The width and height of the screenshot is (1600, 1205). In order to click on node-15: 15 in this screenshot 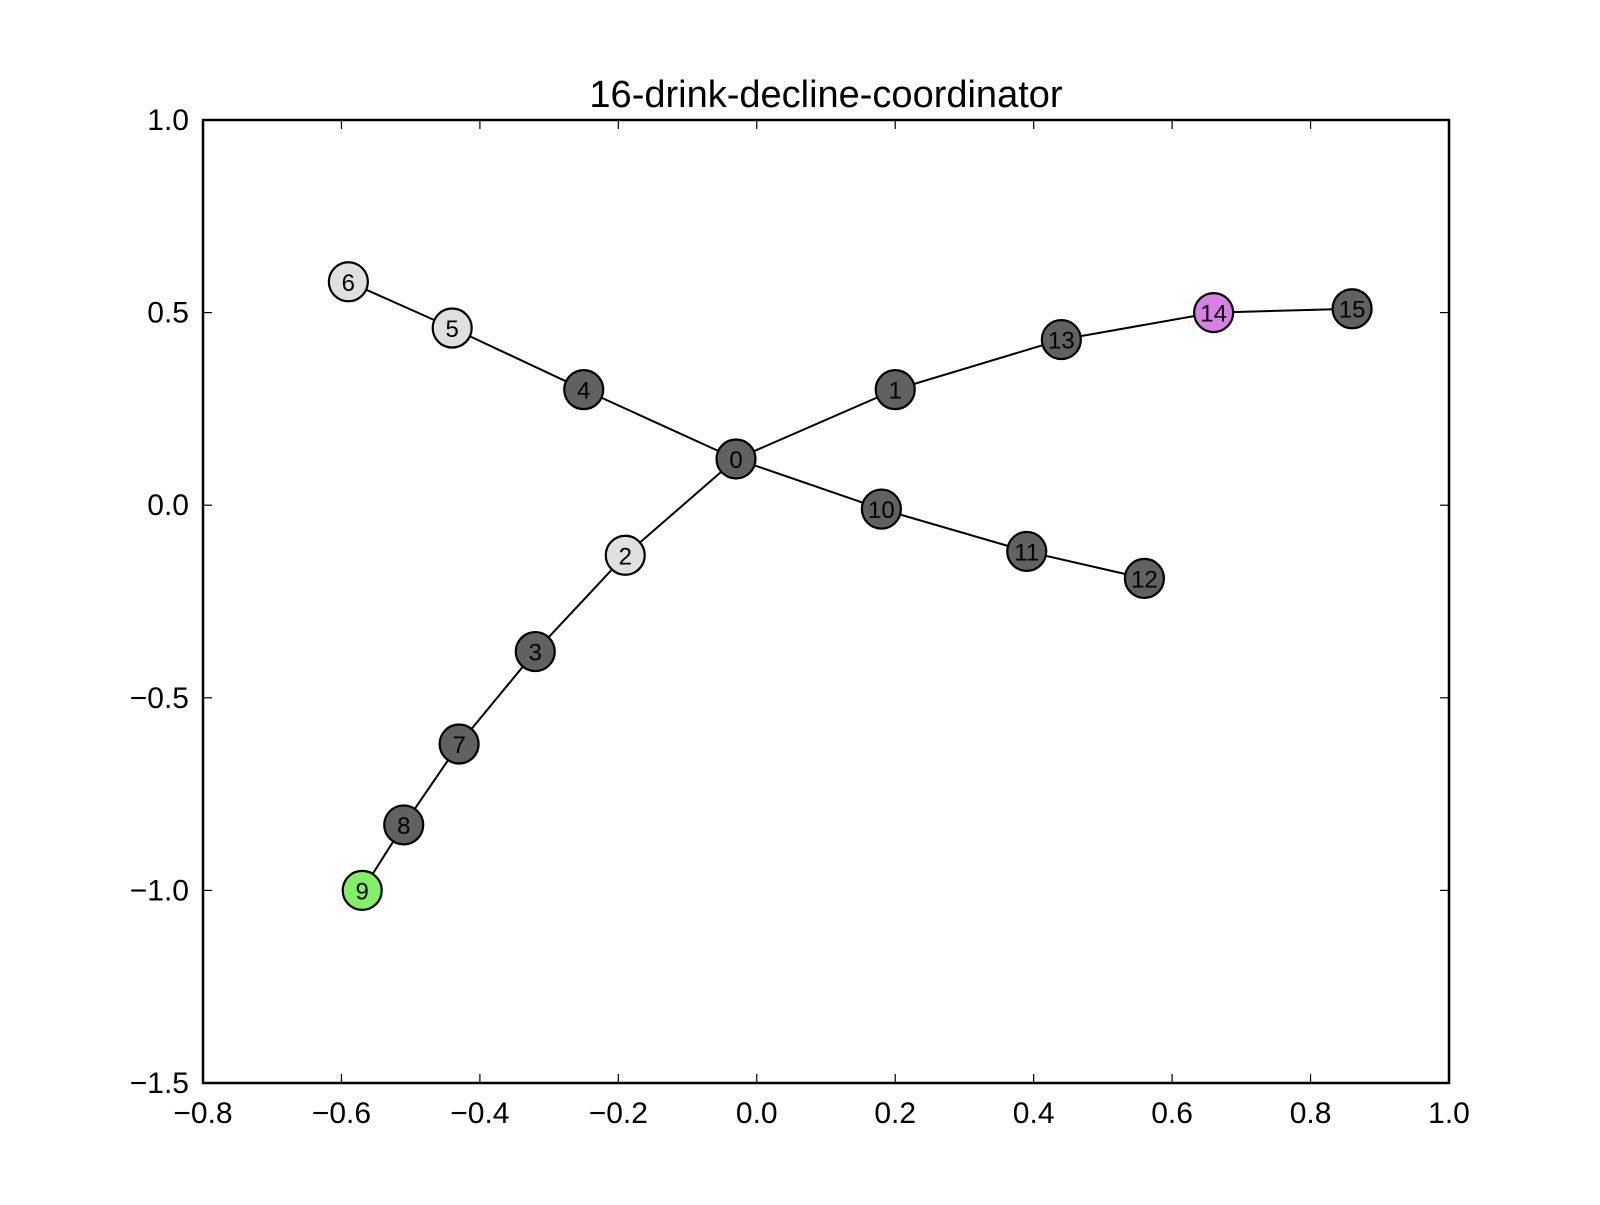, I will do `click(1352, 309)`.